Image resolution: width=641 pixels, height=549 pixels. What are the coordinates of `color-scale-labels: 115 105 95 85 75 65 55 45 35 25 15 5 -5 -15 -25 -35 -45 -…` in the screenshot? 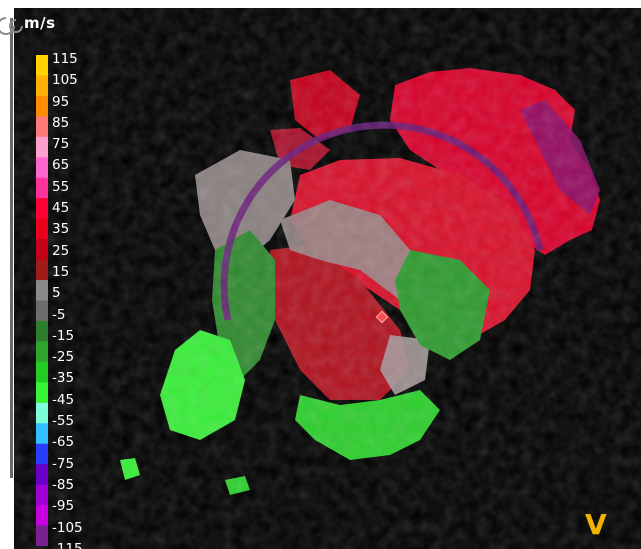 It's located at (67, 299).